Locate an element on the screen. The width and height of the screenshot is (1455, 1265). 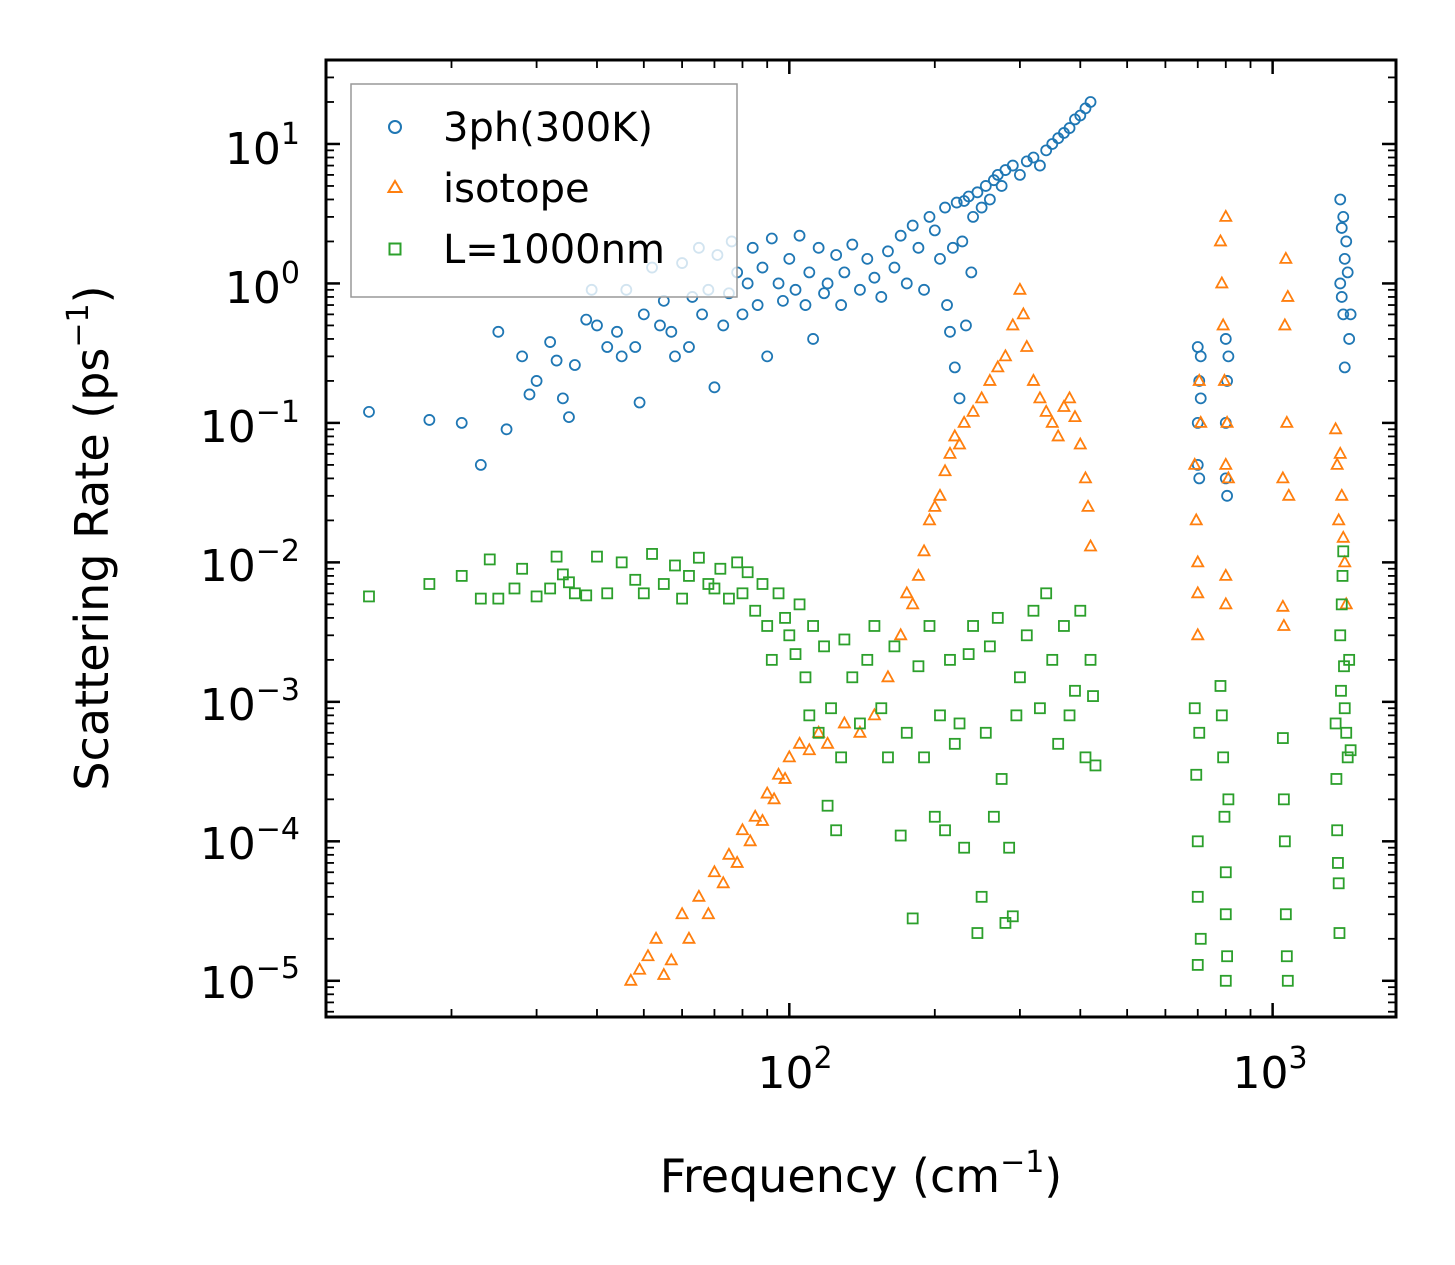
legend-marker-3ph is located at coordinates (395, 127).